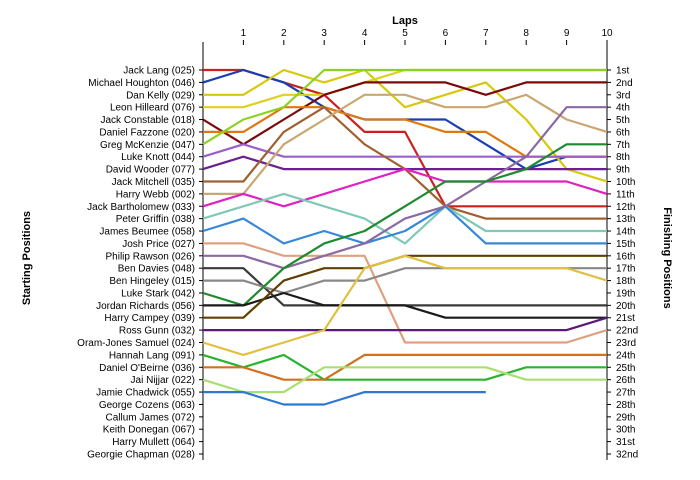 This screenshot has width=700, height=480. I want to click on finishing-position-label: 16th, so click(625, 256).